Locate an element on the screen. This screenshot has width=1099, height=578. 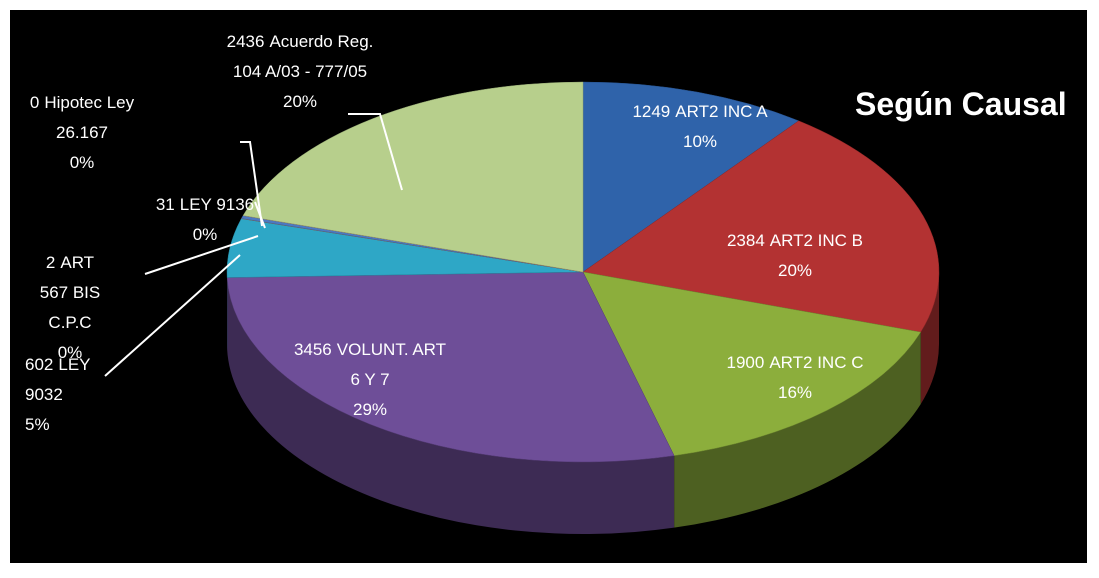
slice-value: 3456 is located at coordinates (313, 349).